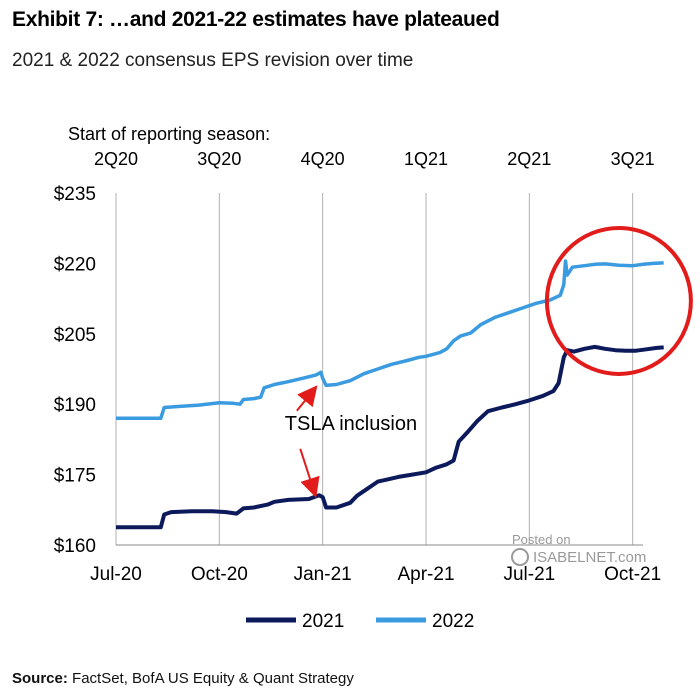 This screenshot has width=700, height=700. Describe the element at coordinates (453, 621) in the screenshot. I see `legend-label-2022: 2022` at that location.